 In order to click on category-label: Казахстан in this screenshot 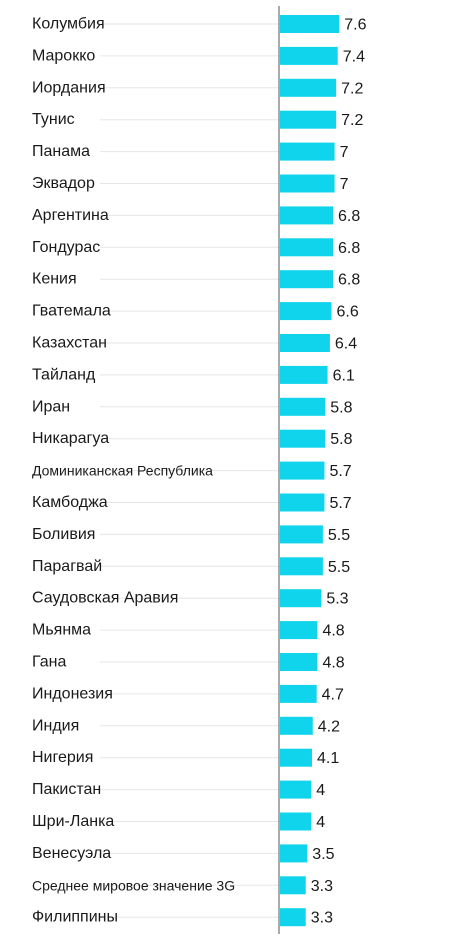, I will do `click(69, 343)`.